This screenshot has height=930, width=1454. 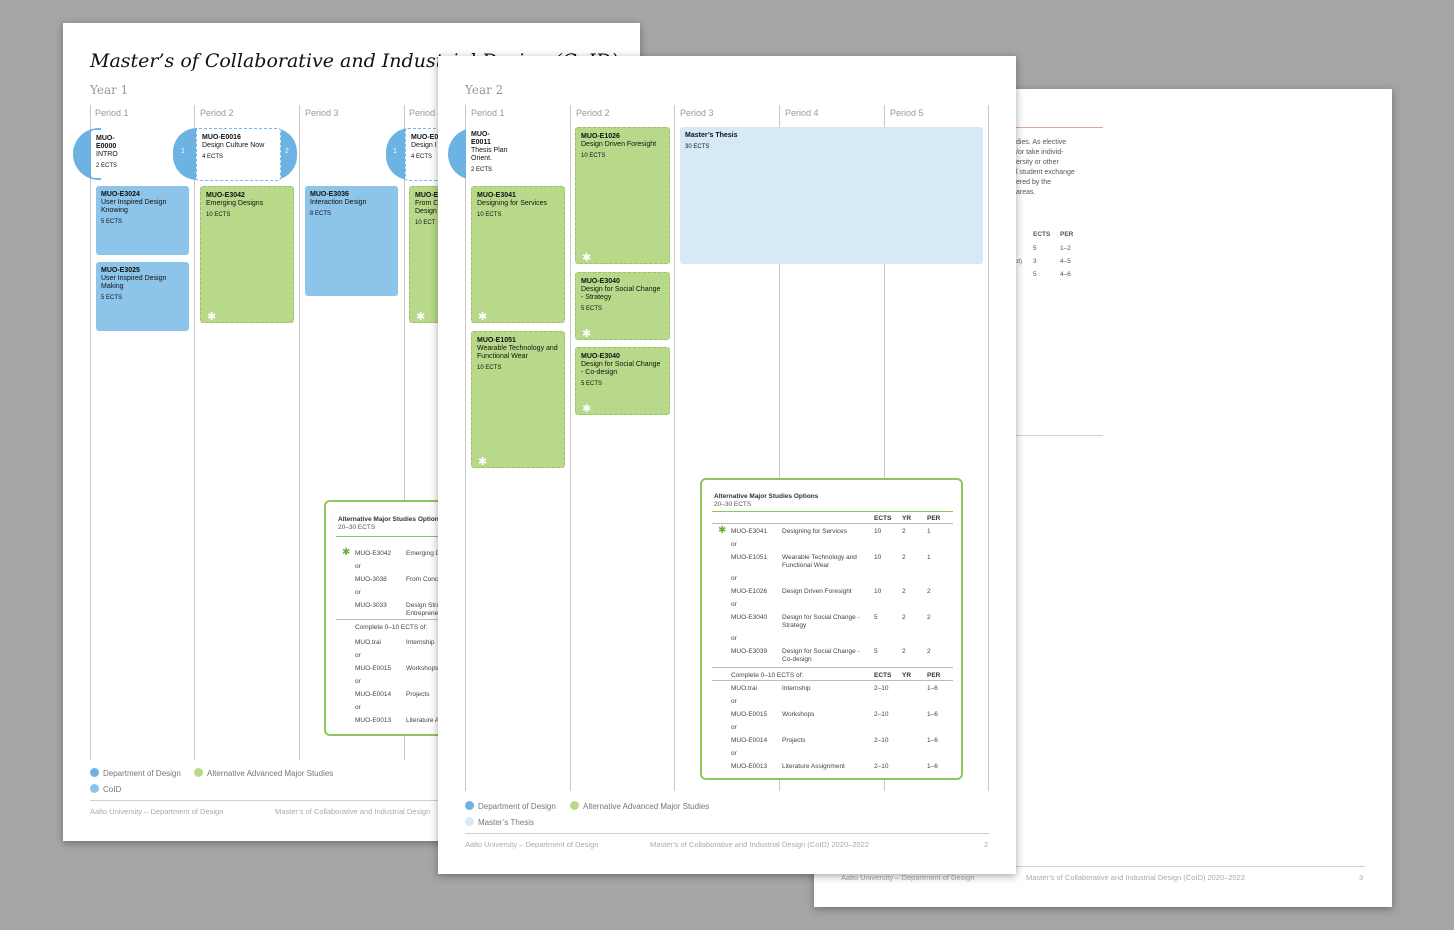 What do you see at coordinates (117, 154) in the screenshot?
I see `course-intro: MUO- E0000 INTRO 2 ECTS` at bounding box center [117, 154].